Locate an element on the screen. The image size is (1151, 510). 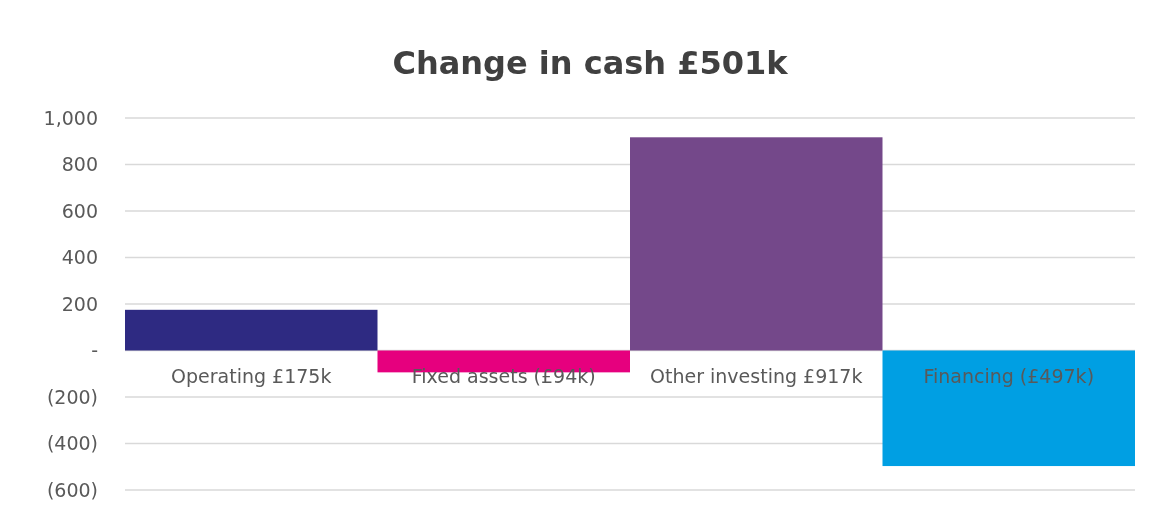
x-tick-label: Operating £175k is located at coordinates (251, 375).